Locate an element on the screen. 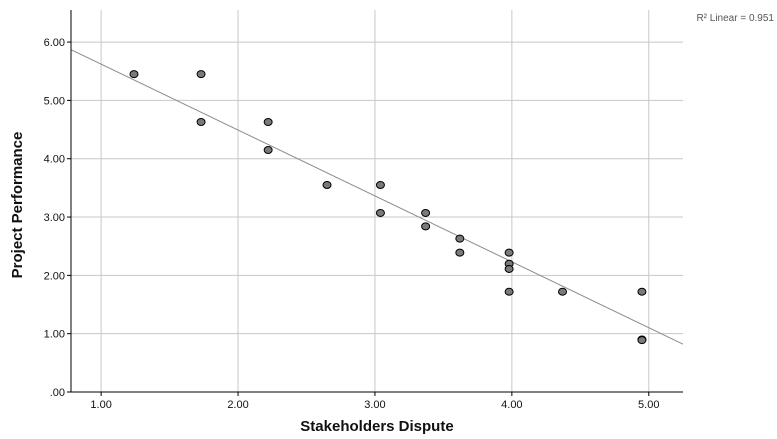 This screenshot has width=777, height=439. x-tick-label: 2.00 is located at coordinates (237, 405).